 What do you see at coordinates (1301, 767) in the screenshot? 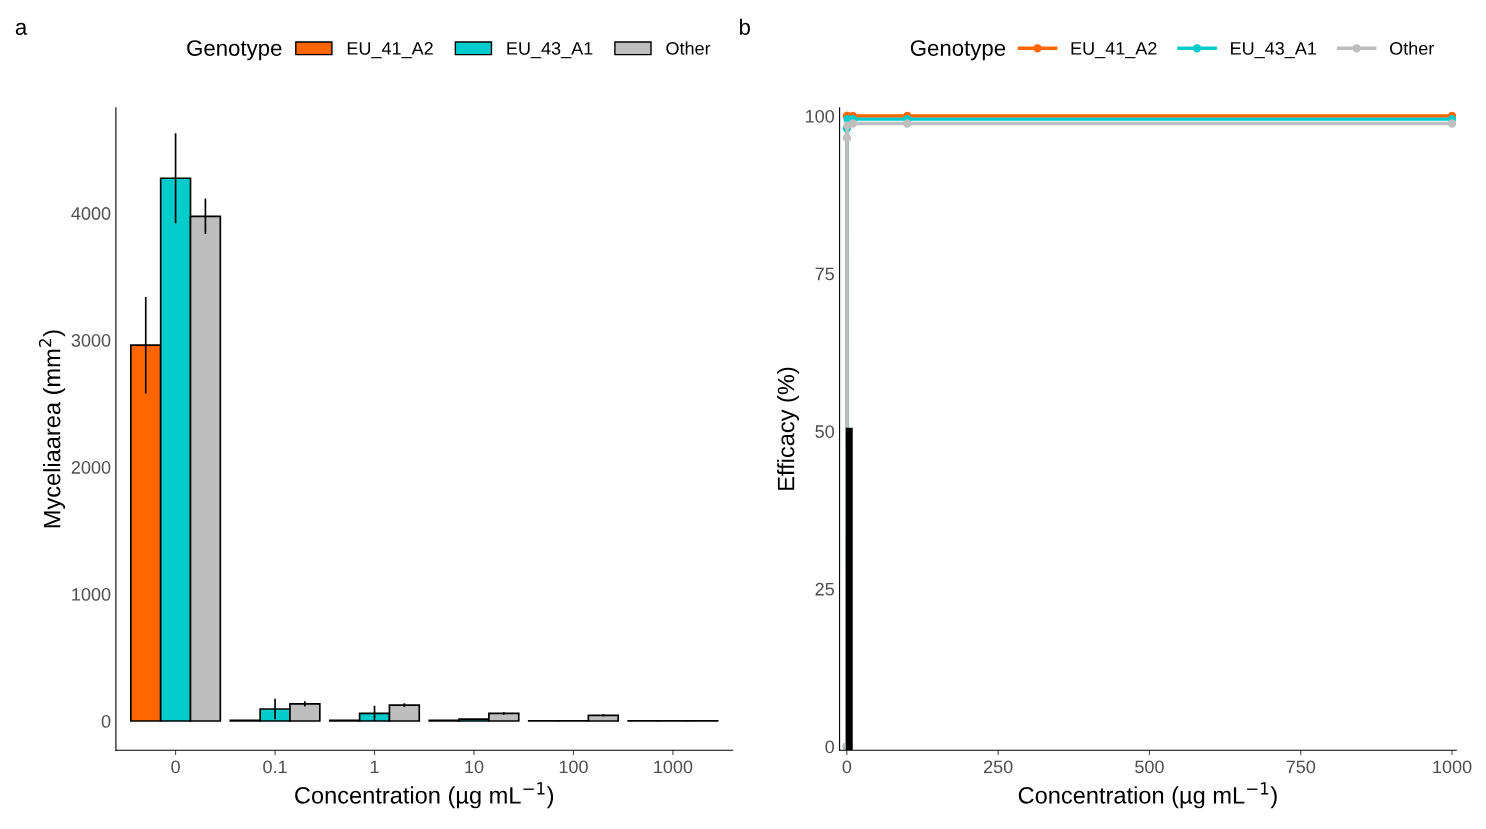
I see `x-tick-label: 750` at bounding box center [1301, 767].